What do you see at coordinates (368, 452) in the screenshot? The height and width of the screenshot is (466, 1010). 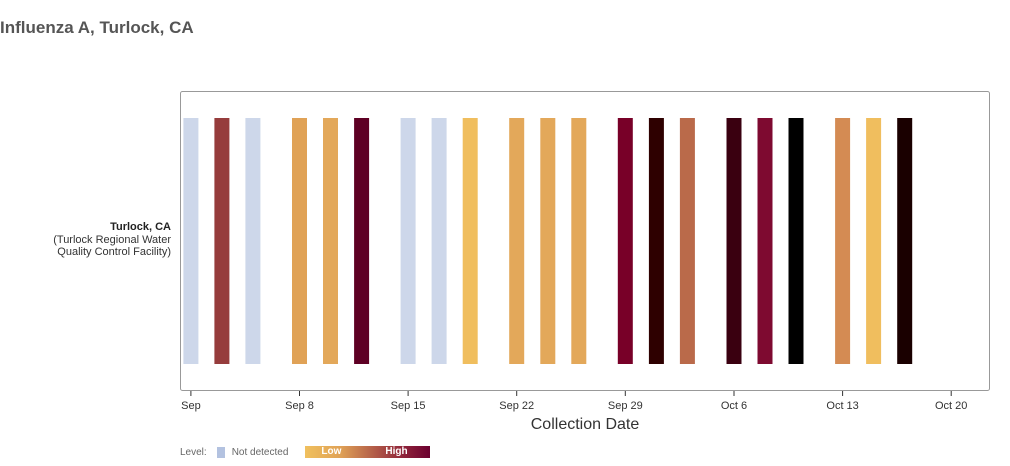 I see `legend-gradient-bar: Low High` at bounding box center [368, 452].